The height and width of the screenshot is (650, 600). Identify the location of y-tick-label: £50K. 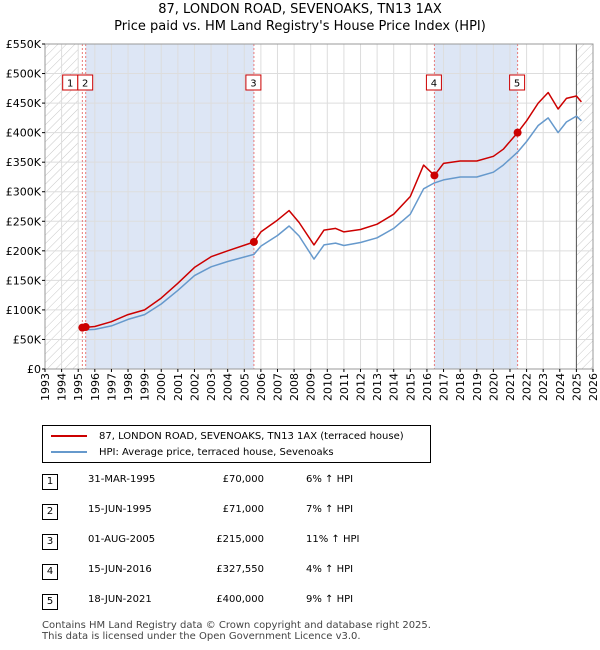
(27, 339).